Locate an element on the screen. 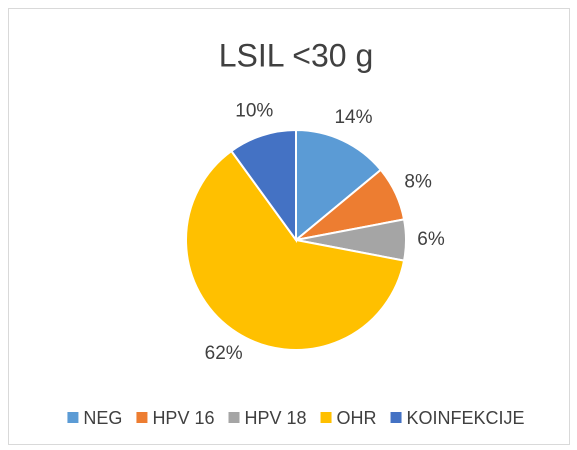 The height and width of the screenshot is (450, 577). data-label: 8% is located at coordinates (418, 182).